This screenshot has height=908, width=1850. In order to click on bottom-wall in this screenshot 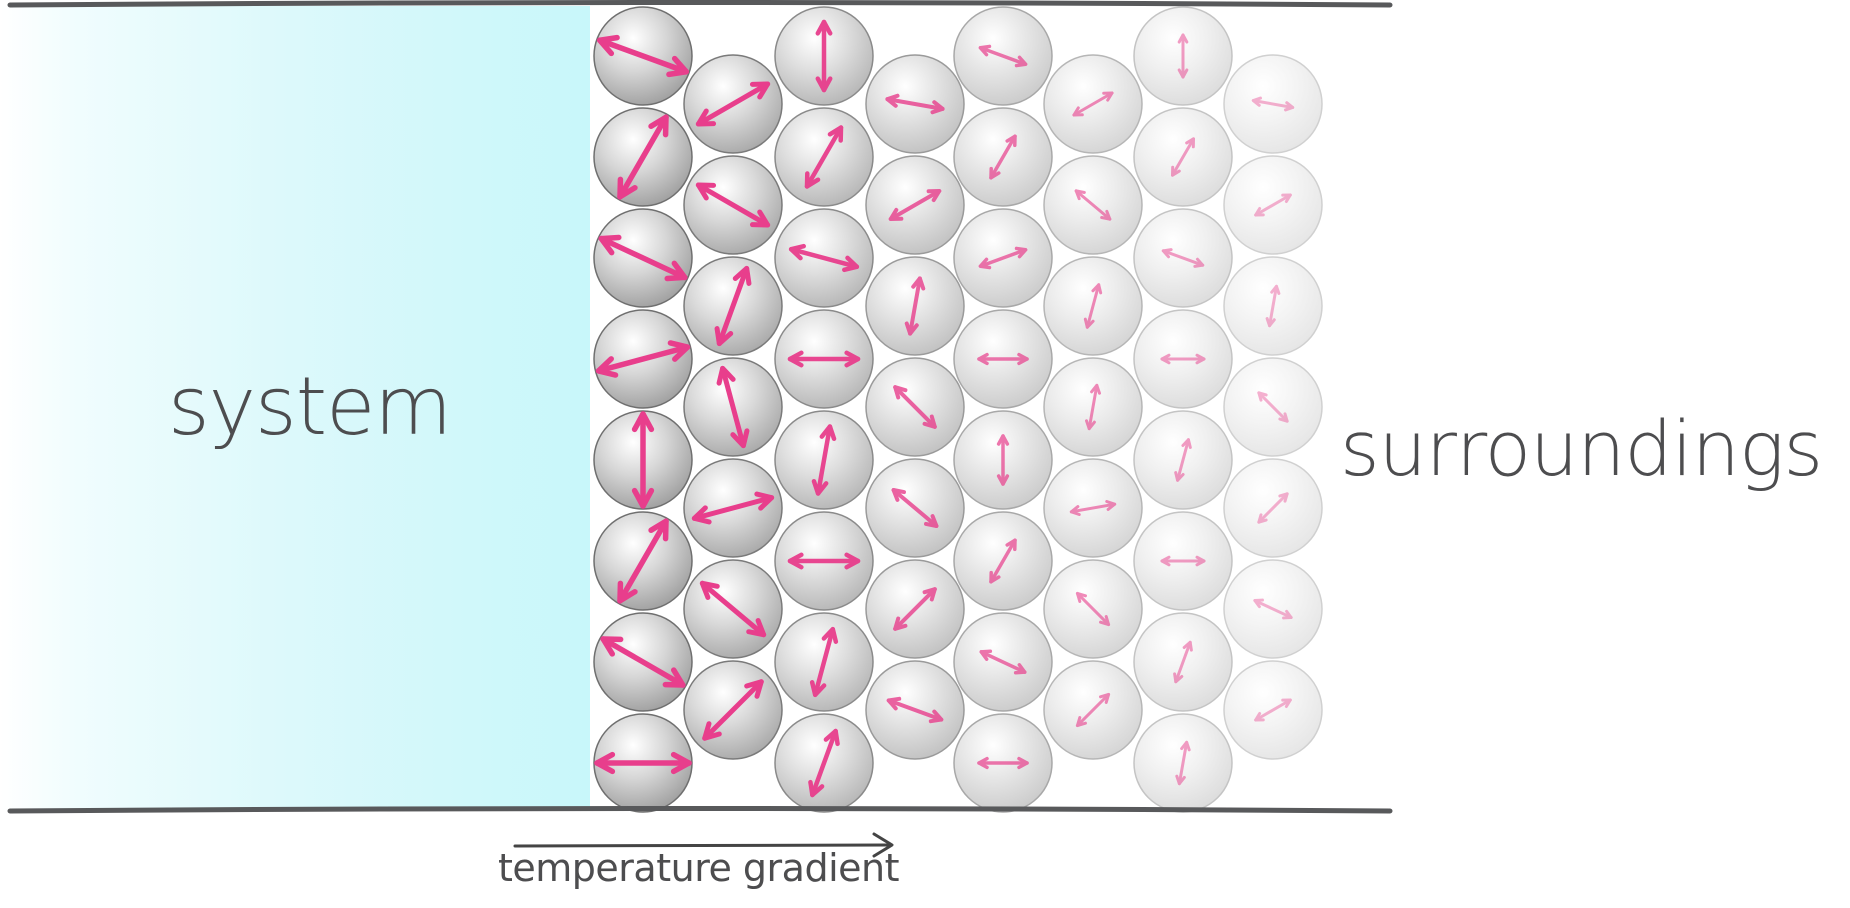, I will do `click(700, 810)`.